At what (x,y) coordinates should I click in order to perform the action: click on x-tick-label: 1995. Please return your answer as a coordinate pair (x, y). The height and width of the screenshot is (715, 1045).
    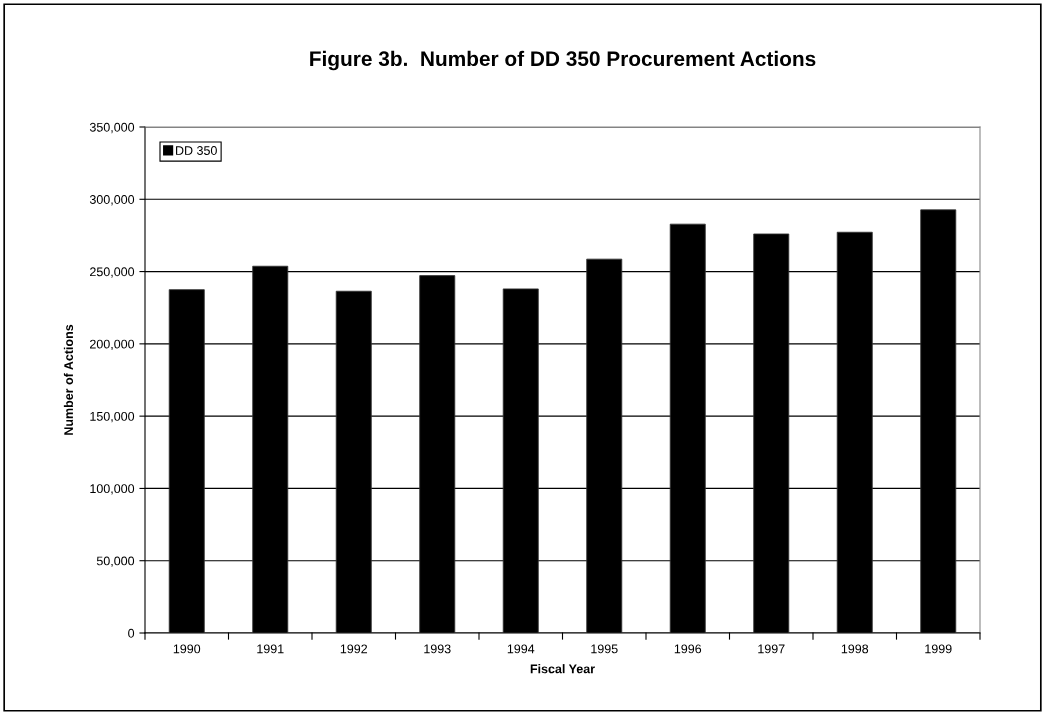
    Looking at the image, I should click on (604, 649).